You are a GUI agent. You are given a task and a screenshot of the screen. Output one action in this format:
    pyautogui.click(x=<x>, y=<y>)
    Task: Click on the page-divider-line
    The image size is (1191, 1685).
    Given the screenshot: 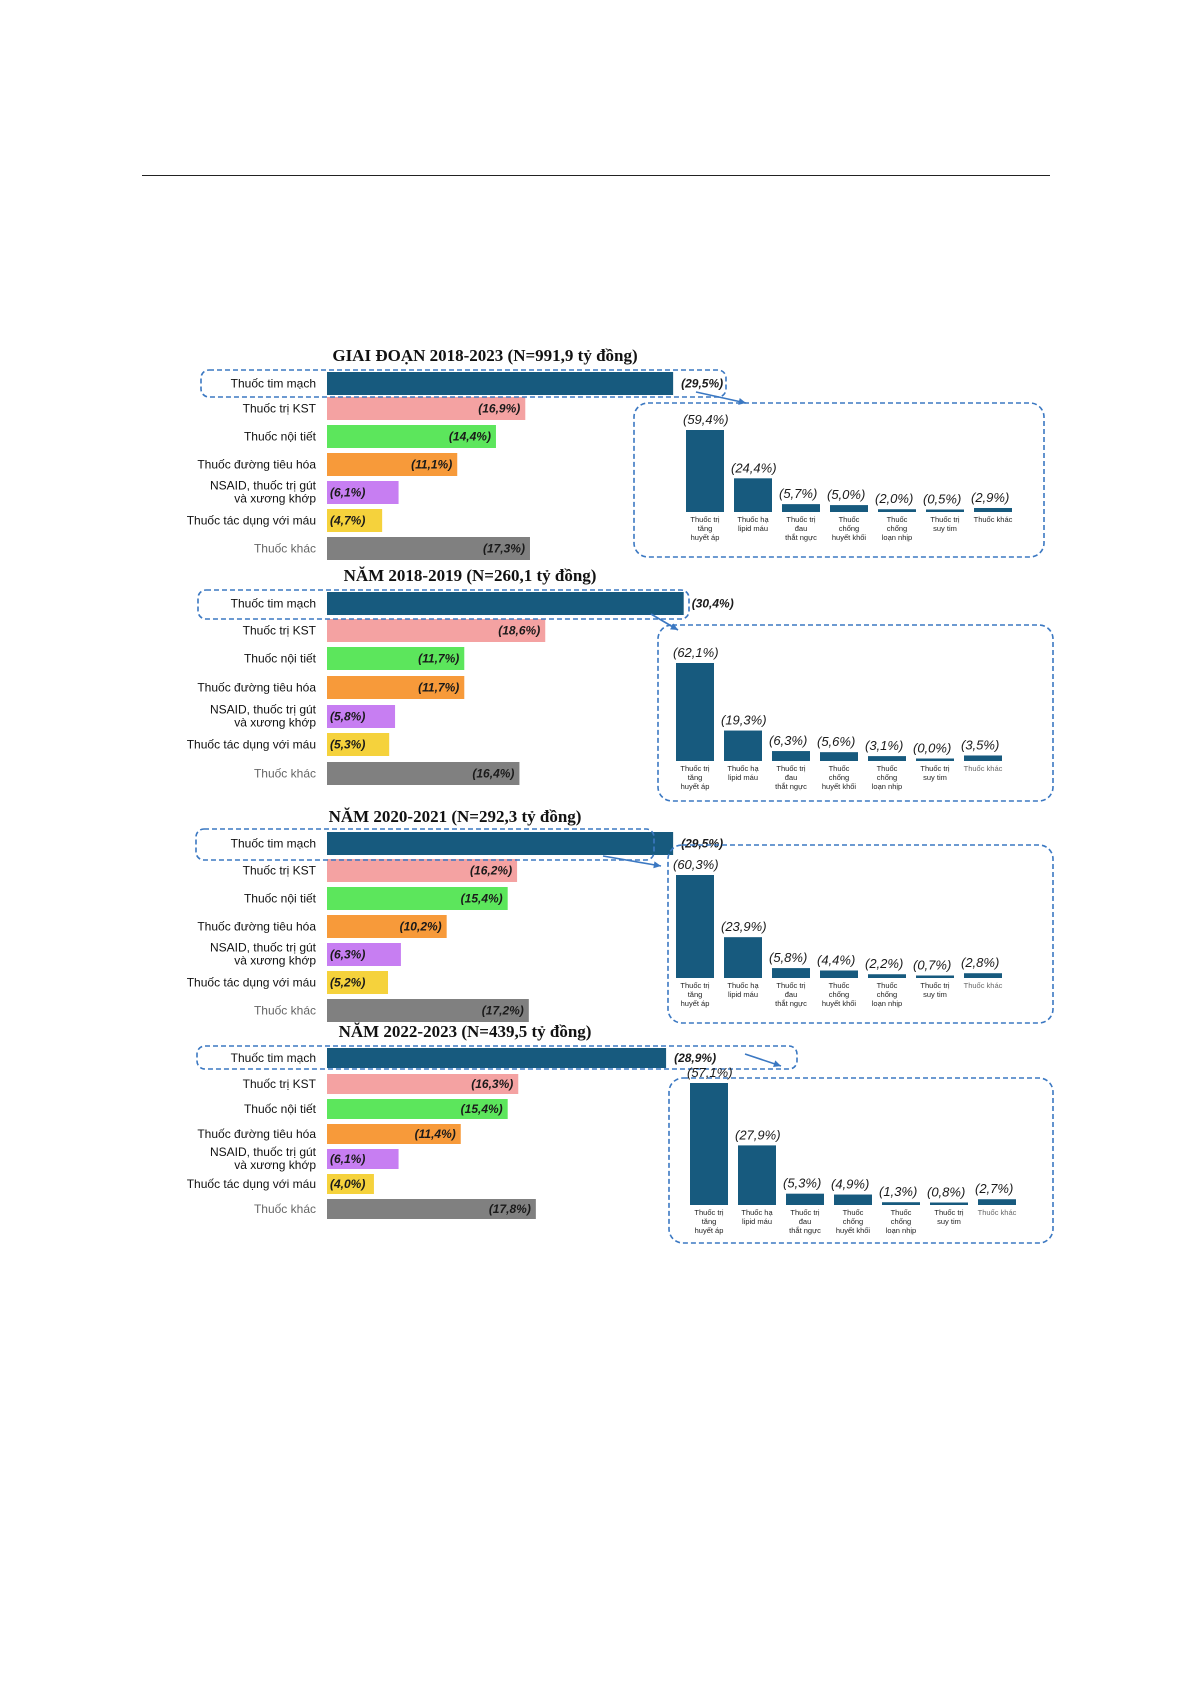 What is the action you would take?
    pyautogui.click(x=596, y=175)
    